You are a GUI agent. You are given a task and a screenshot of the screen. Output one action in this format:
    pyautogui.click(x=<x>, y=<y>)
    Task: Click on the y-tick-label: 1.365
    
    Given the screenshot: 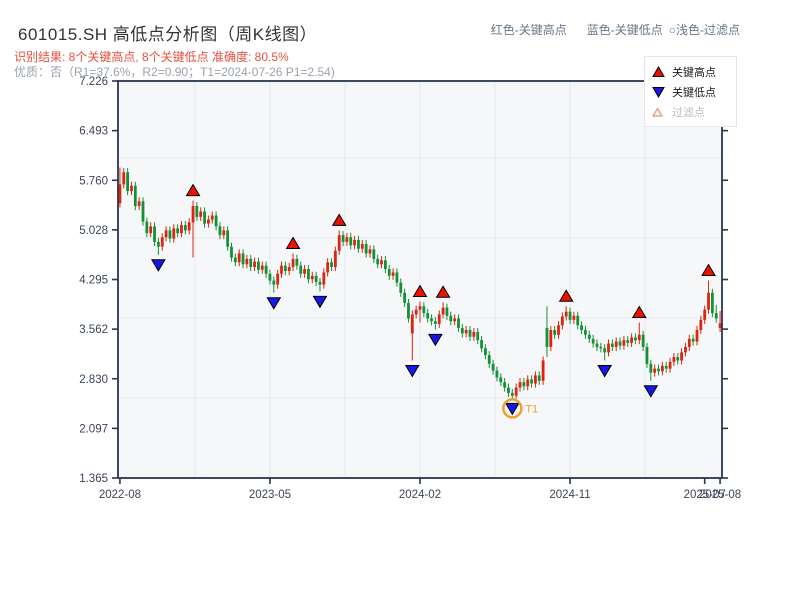 What is the action you would take?
    pyautogui.click(x=93, y=479)
    